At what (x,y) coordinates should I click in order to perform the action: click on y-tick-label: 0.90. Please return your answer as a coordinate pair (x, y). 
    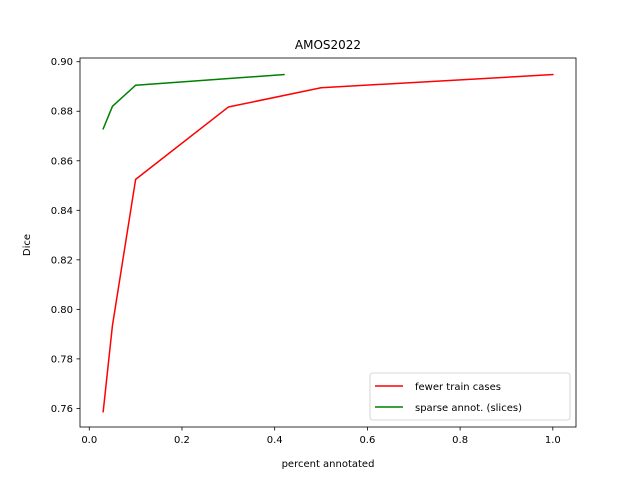
    Looking at the image, I should click on (62, 62).